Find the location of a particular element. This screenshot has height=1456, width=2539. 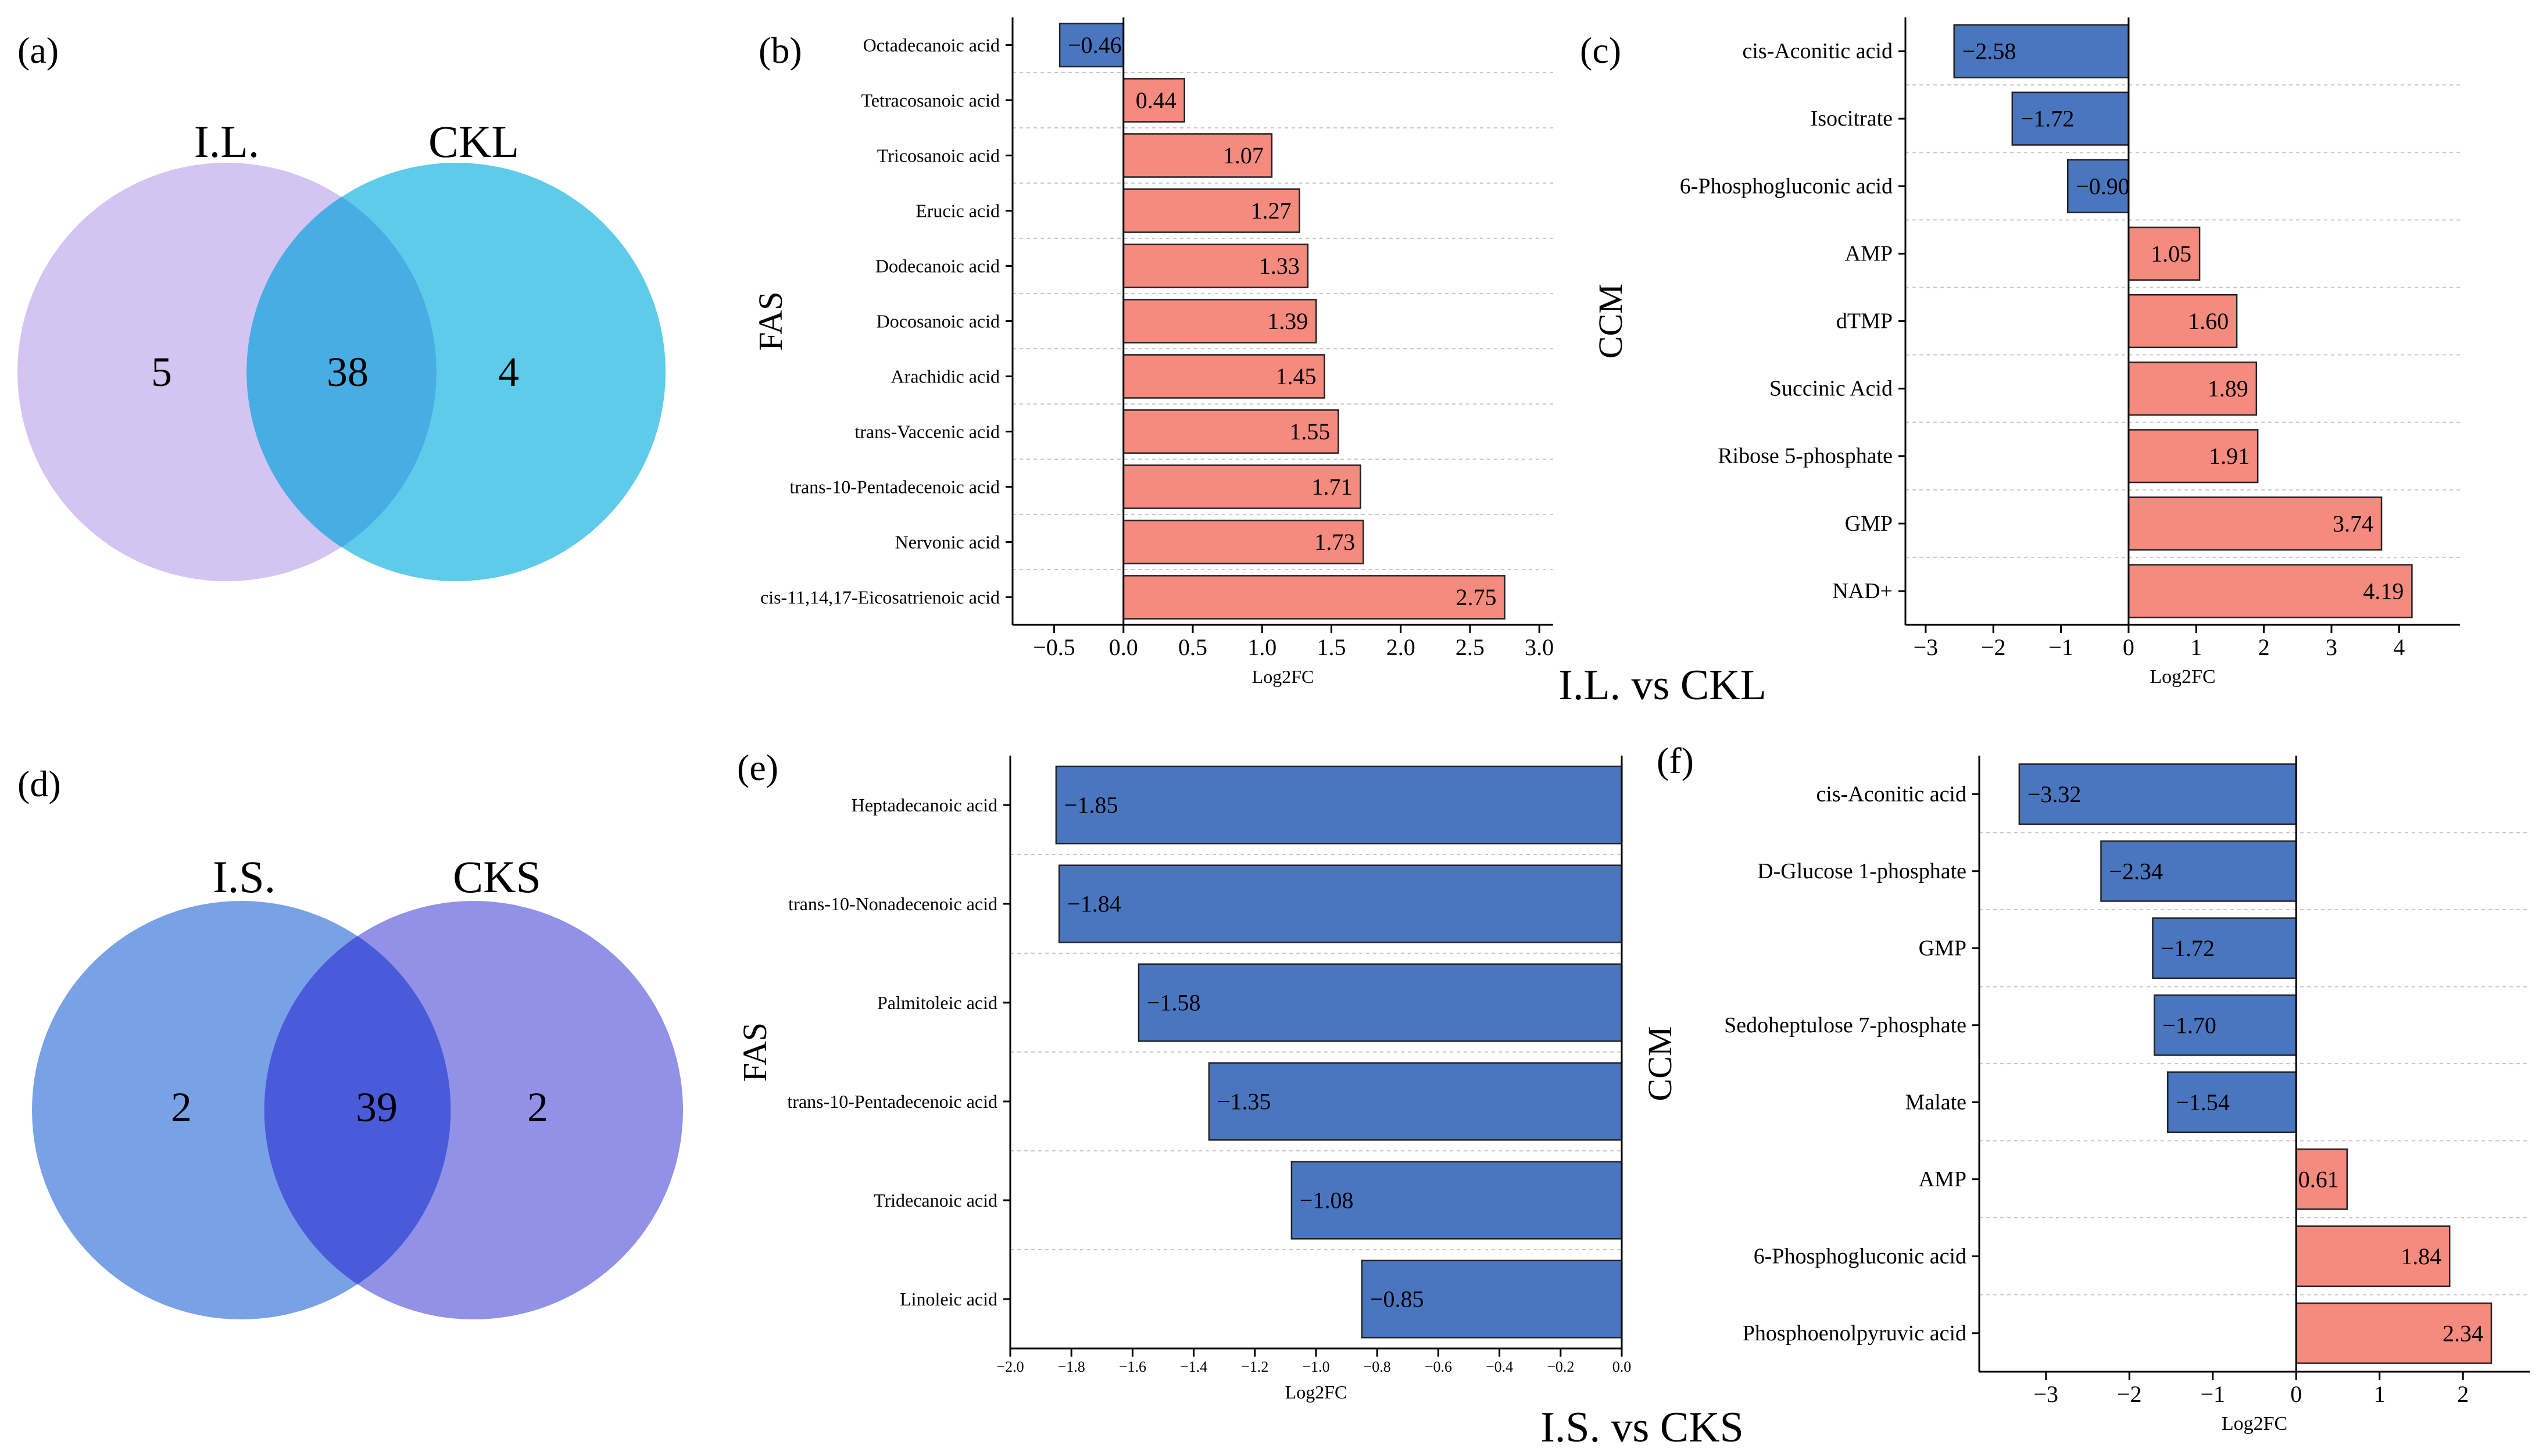

chart-b-category-label: Nervonic acid is located at coordinates (948, 543).